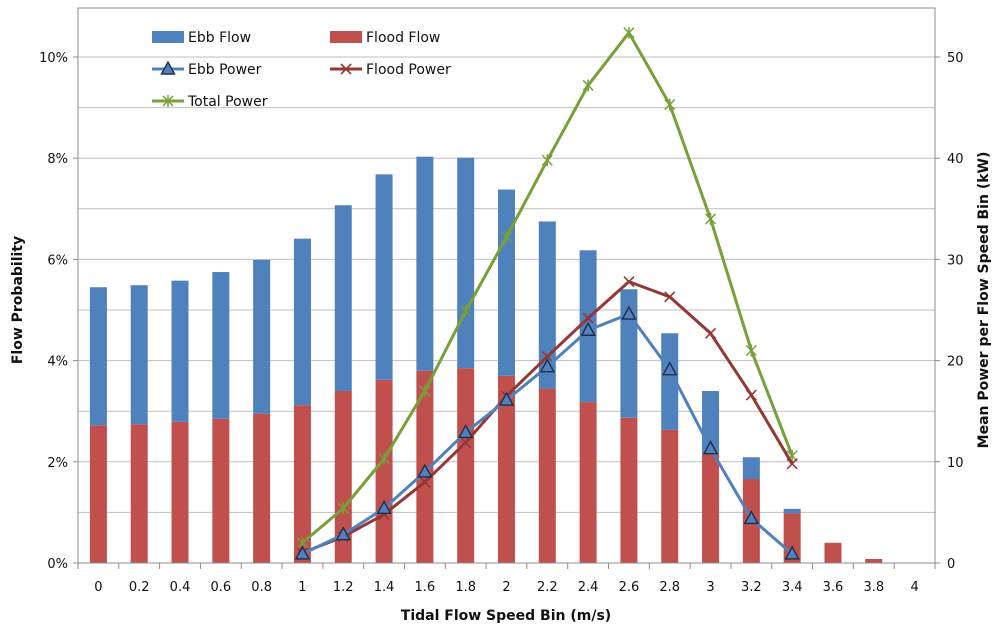 This screenshot has width=997, height=628. Describe the element at coordinates (220, 587) in the screenshot. I see `x-tick-label: 0.6` at that location.